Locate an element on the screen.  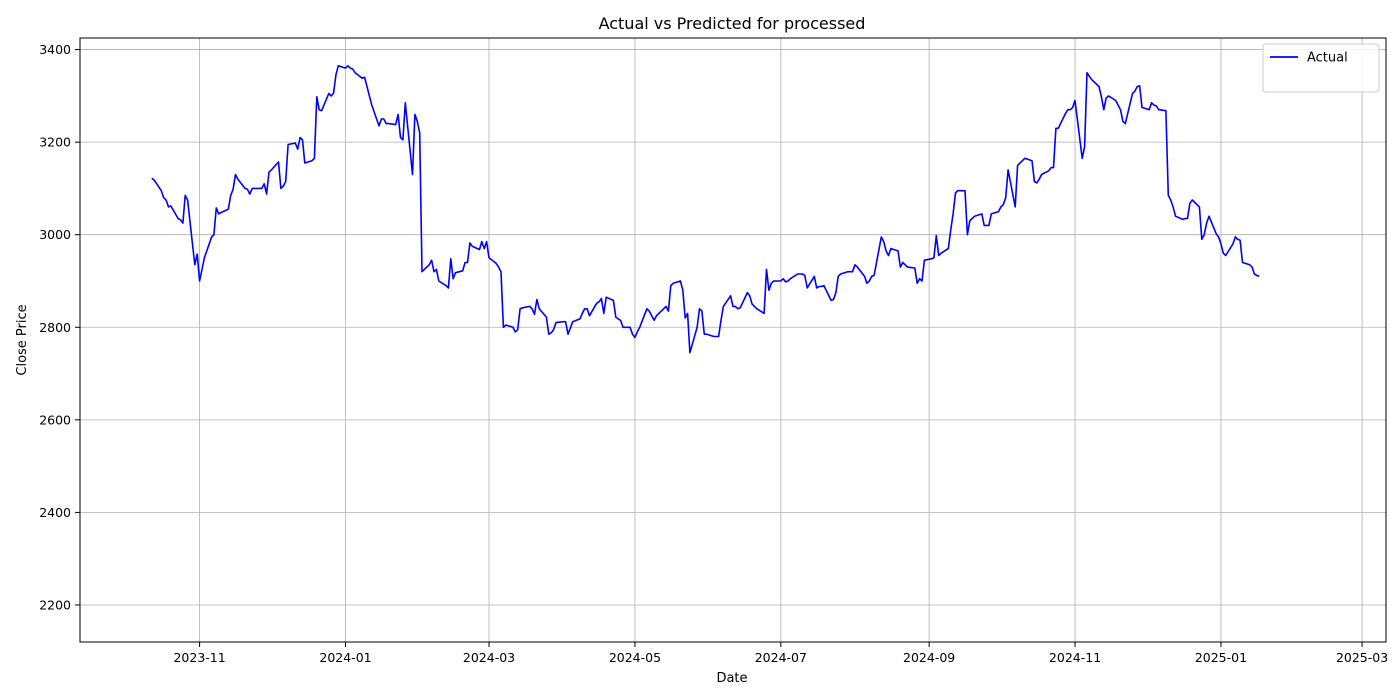
x-tick-label: 2025-01 is located at coordinates (1221, 657).